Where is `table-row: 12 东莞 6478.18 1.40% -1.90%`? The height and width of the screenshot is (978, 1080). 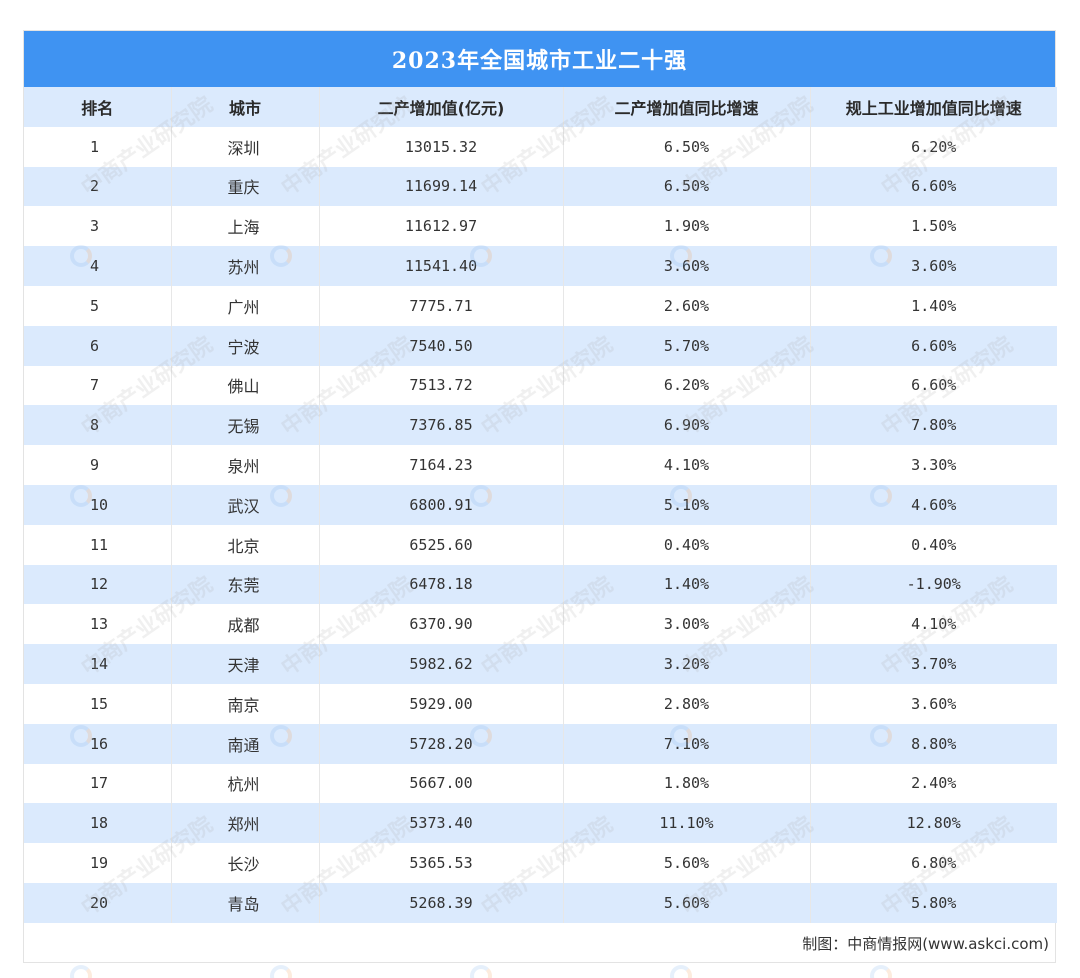
table-row: 12 东莞 6478.18 1.40% -1.90% is located at coordinates (540, 584).